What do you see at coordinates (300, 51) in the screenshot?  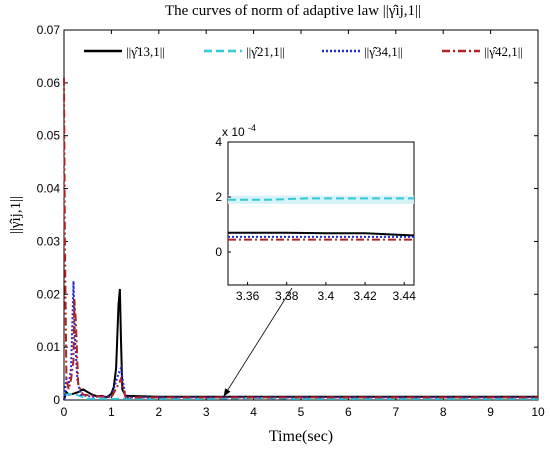 I see `legend: ||γ̂13,1|| ||γ̂21,1|| ||γ̂34,1|| ||γ̂42,1||` at bounding box center [300, 51].